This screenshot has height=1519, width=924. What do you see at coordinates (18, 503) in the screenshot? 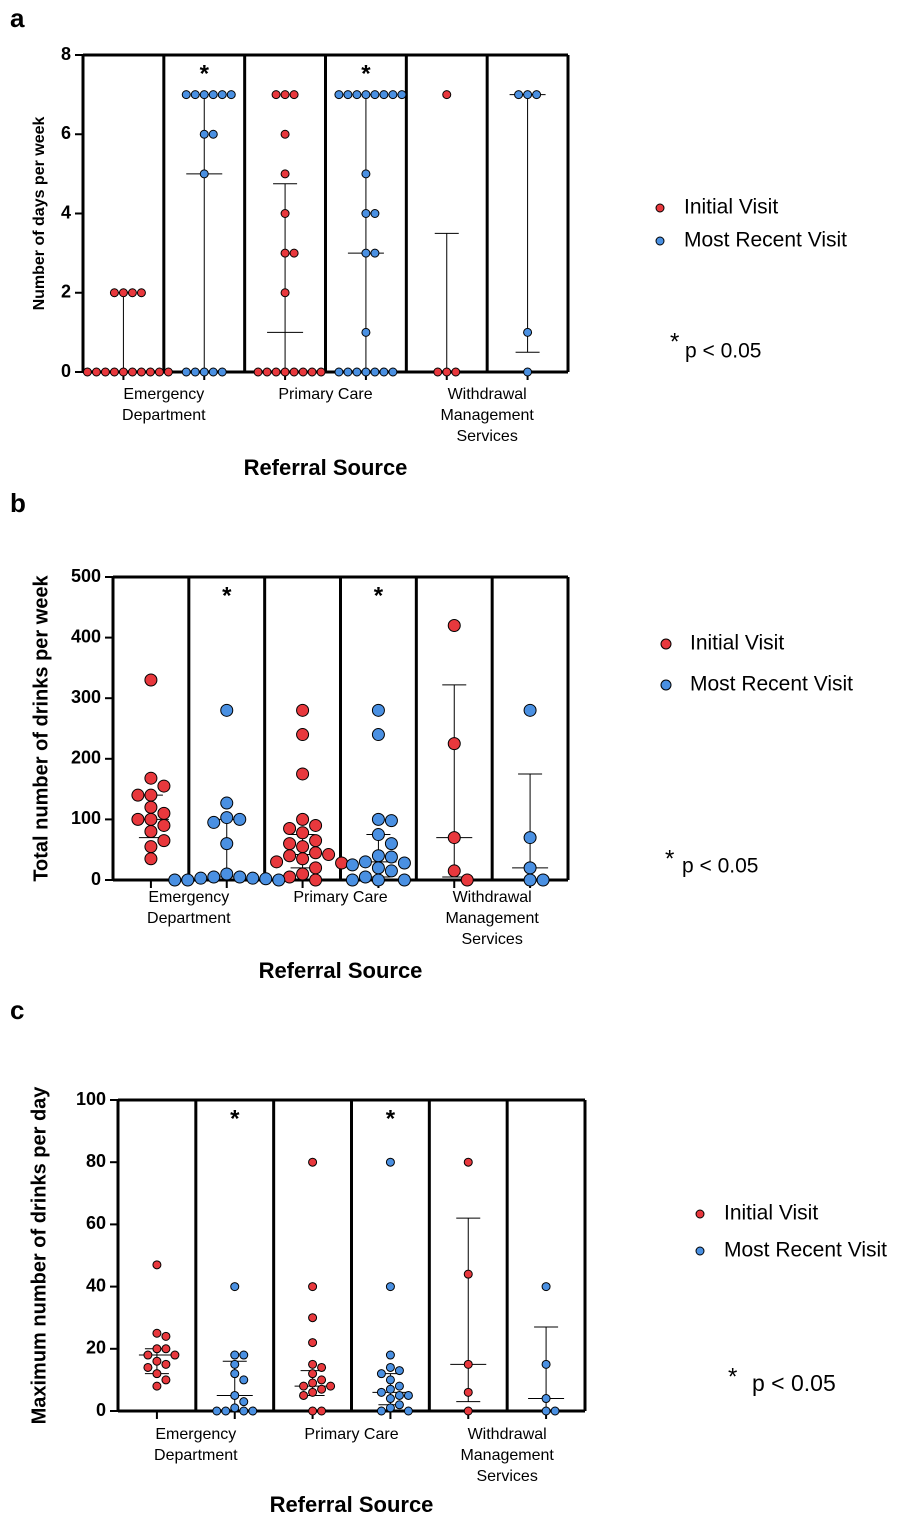
I see `panel-label: b` at bounding box center [18, 503].